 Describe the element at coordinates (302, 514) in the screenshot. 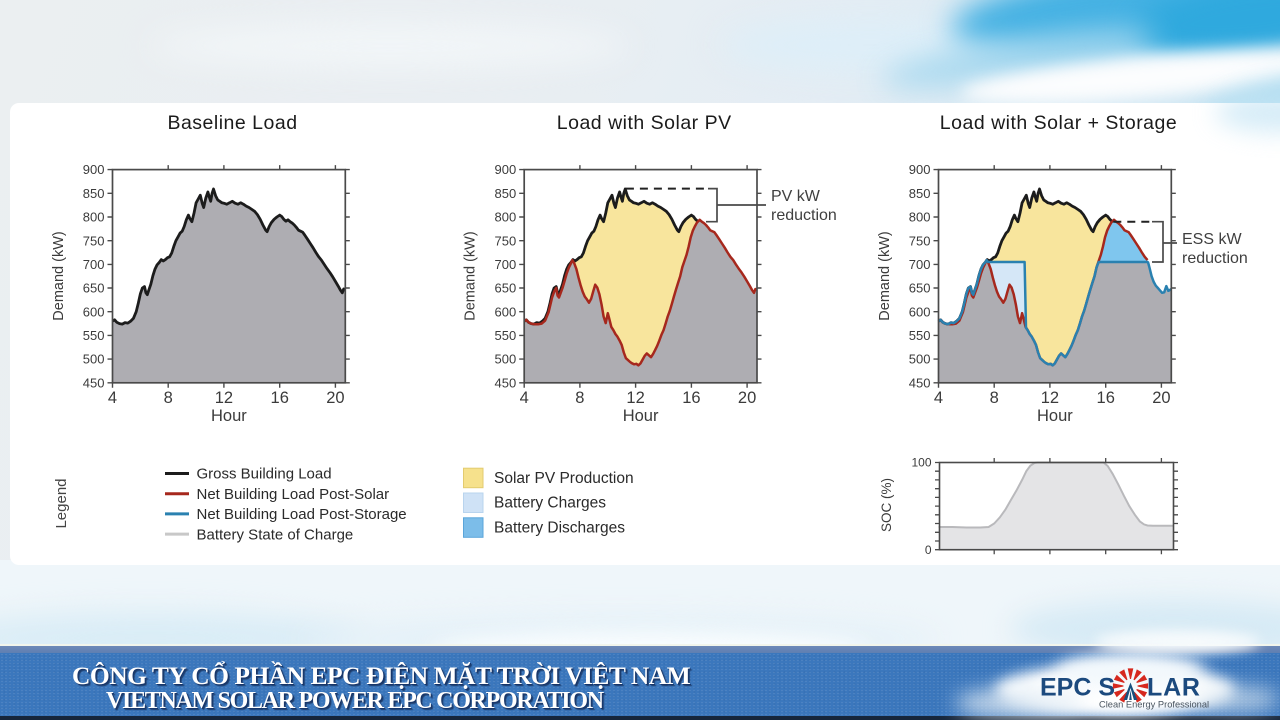

I see `svg-text: Net Building Load Post-Storage` at that location.